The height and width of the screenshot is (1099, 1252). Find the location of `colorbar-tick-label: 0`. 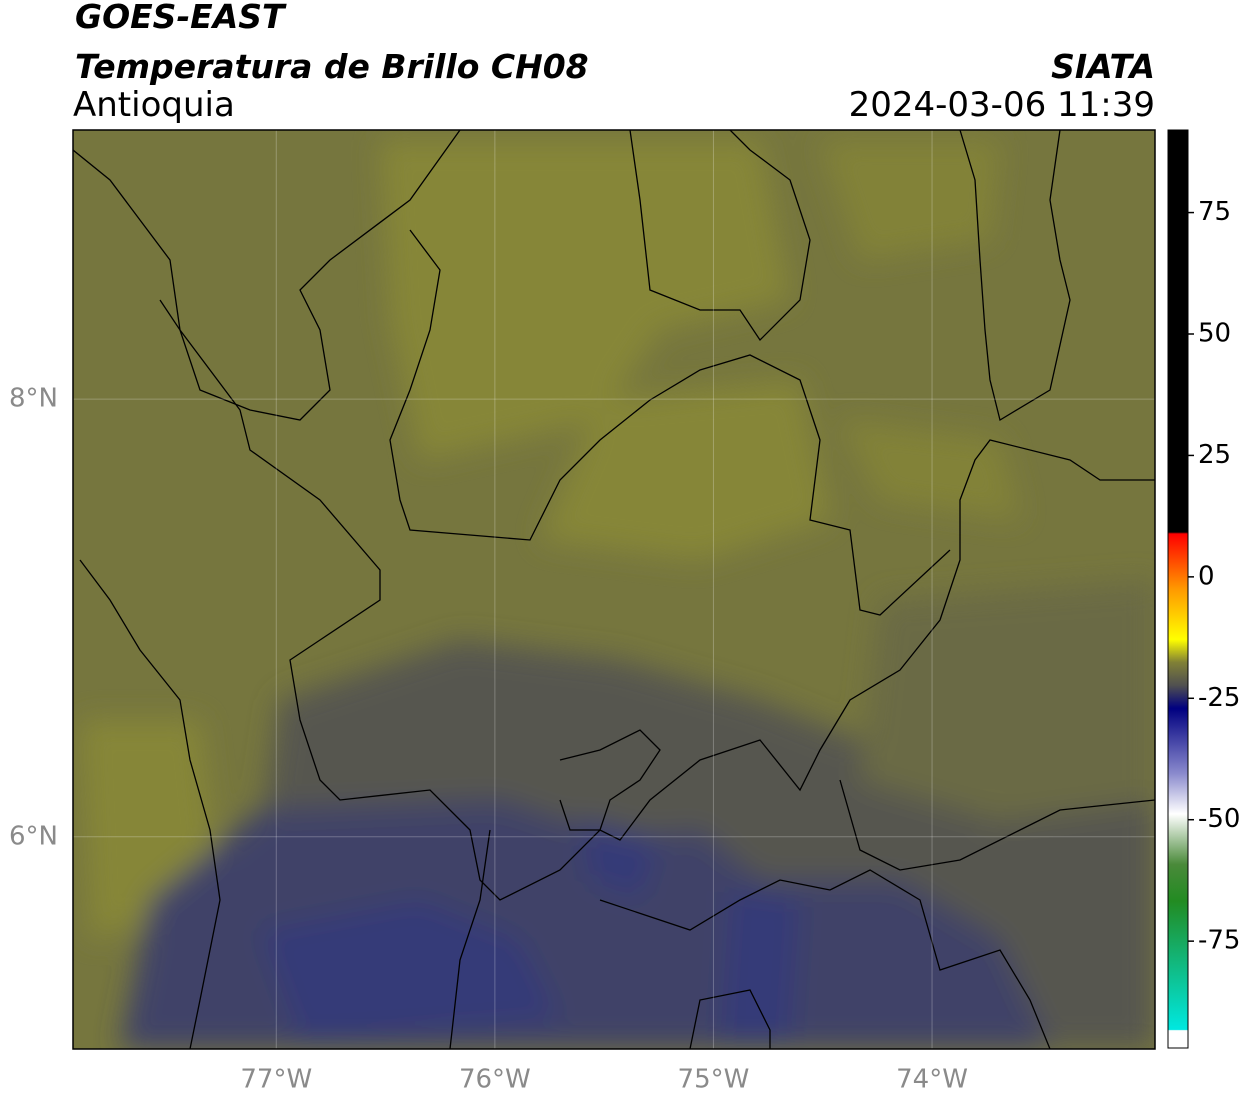

colorbar-tick-label: 0 is located at coordinates (1206, 576).